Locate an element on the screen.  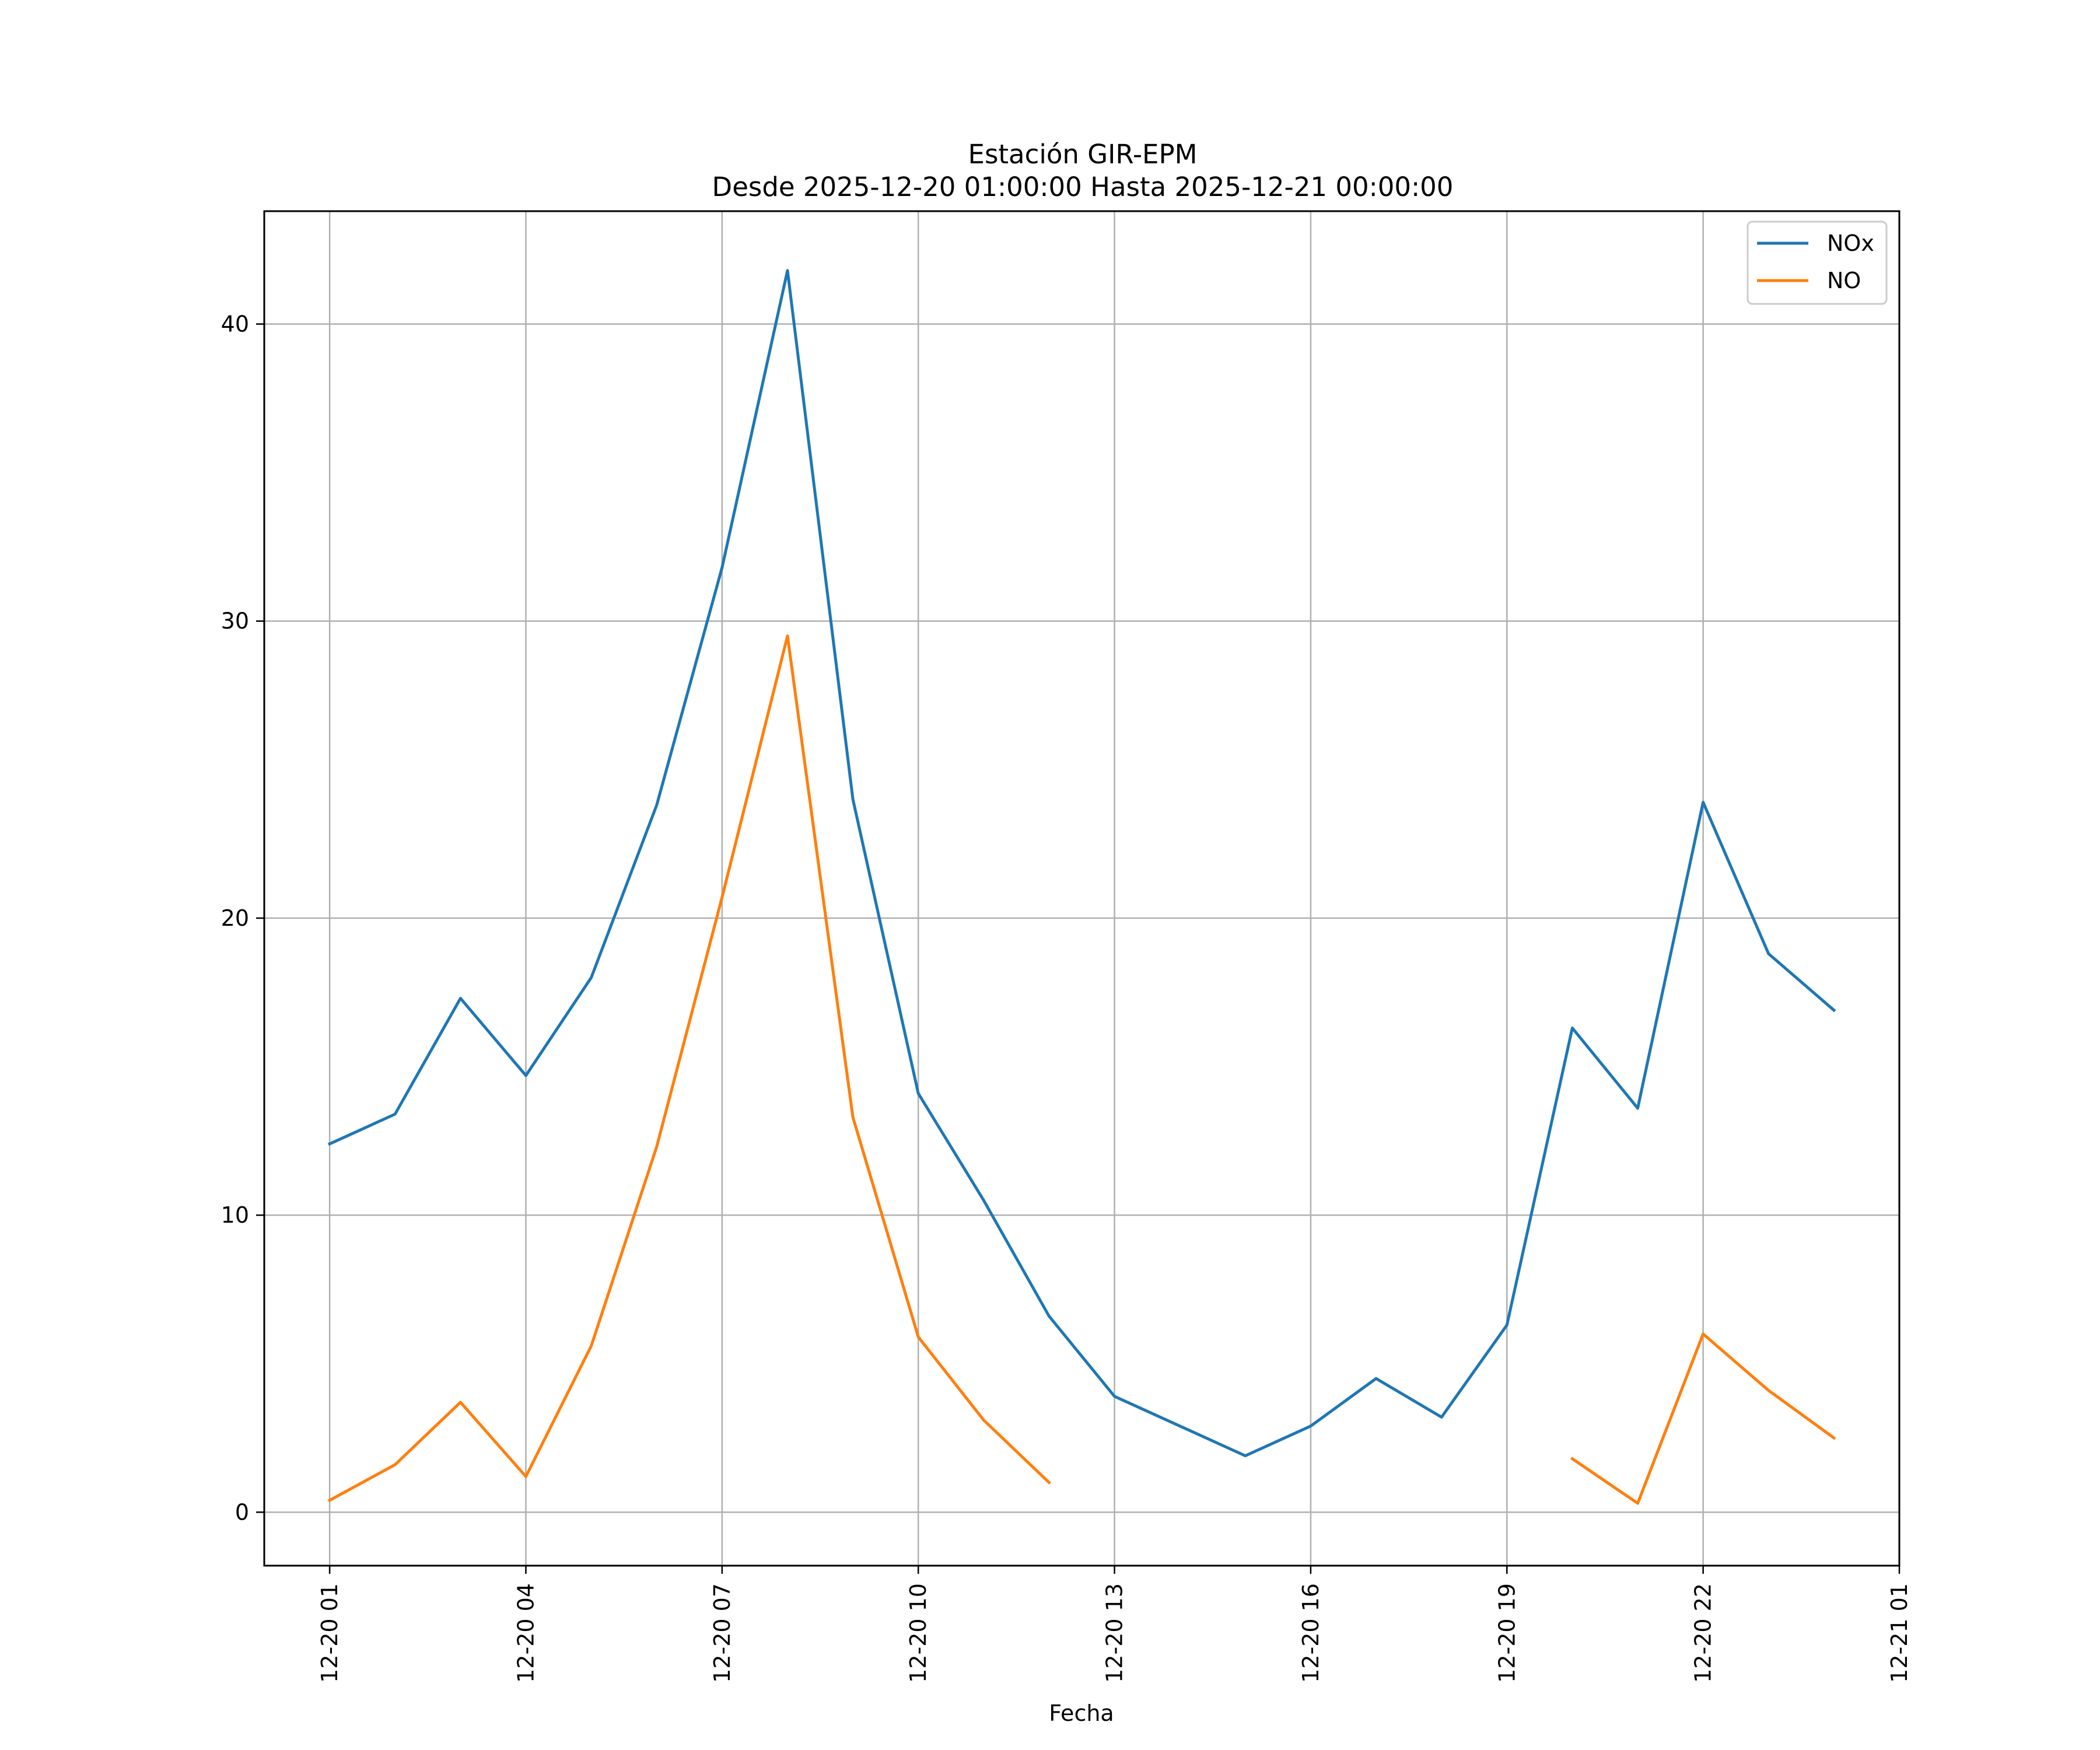
x-tick-label: 12-20 10 is located at coordinates (918, 1633).